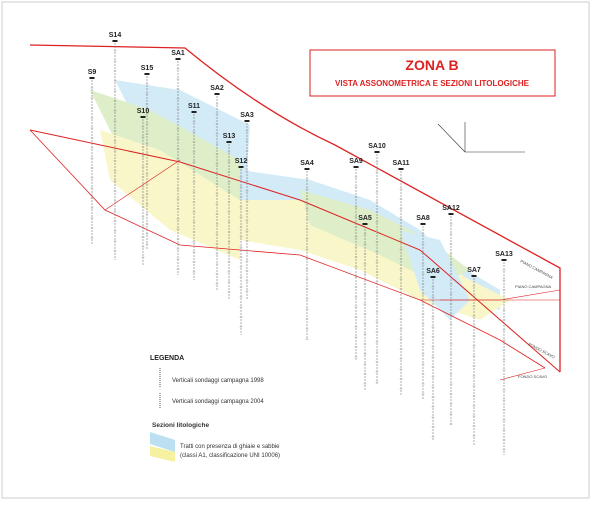 The image size is (591, 505). I want to click on profile-label: PIANO CAMPAGNA, so click(533, 286).